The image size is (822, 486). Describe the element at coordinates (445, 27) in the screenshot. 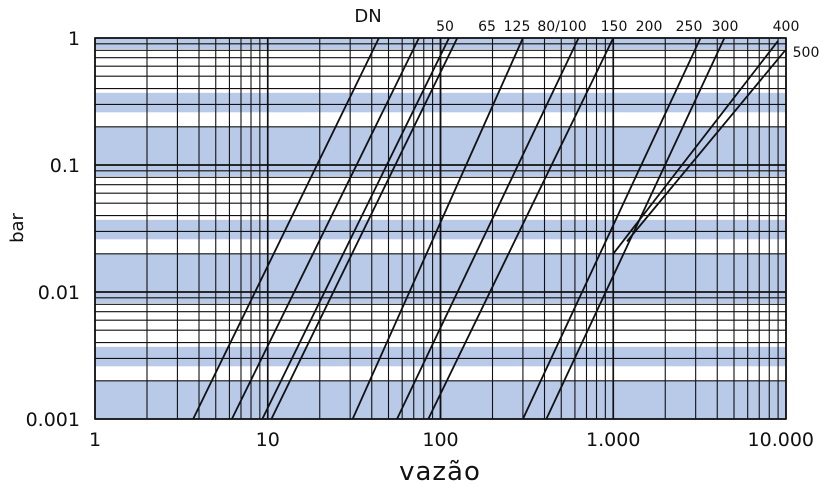

I see `dn-label-50: 50` at that location.